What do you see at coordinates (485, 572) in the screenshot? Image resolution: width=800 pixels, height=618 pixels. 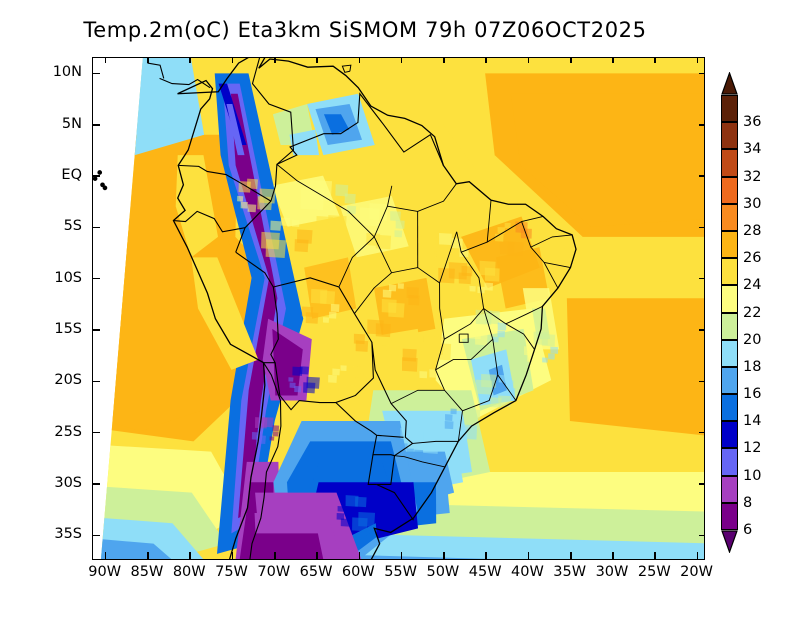 I see `x-axis-label: 45W` at bounding box center [485, 572].